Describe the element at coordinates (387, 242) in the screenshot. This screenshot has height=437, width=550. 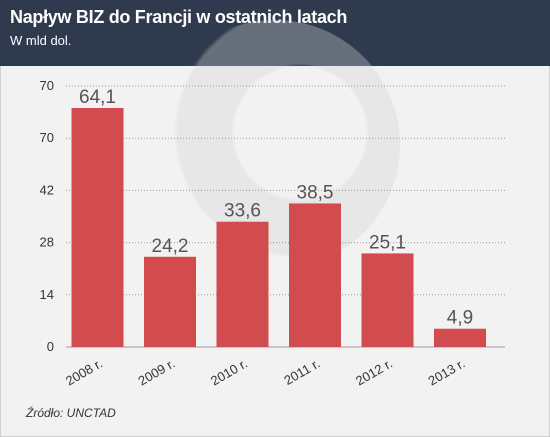
I see `bar-value-label: 25,1` at that location.